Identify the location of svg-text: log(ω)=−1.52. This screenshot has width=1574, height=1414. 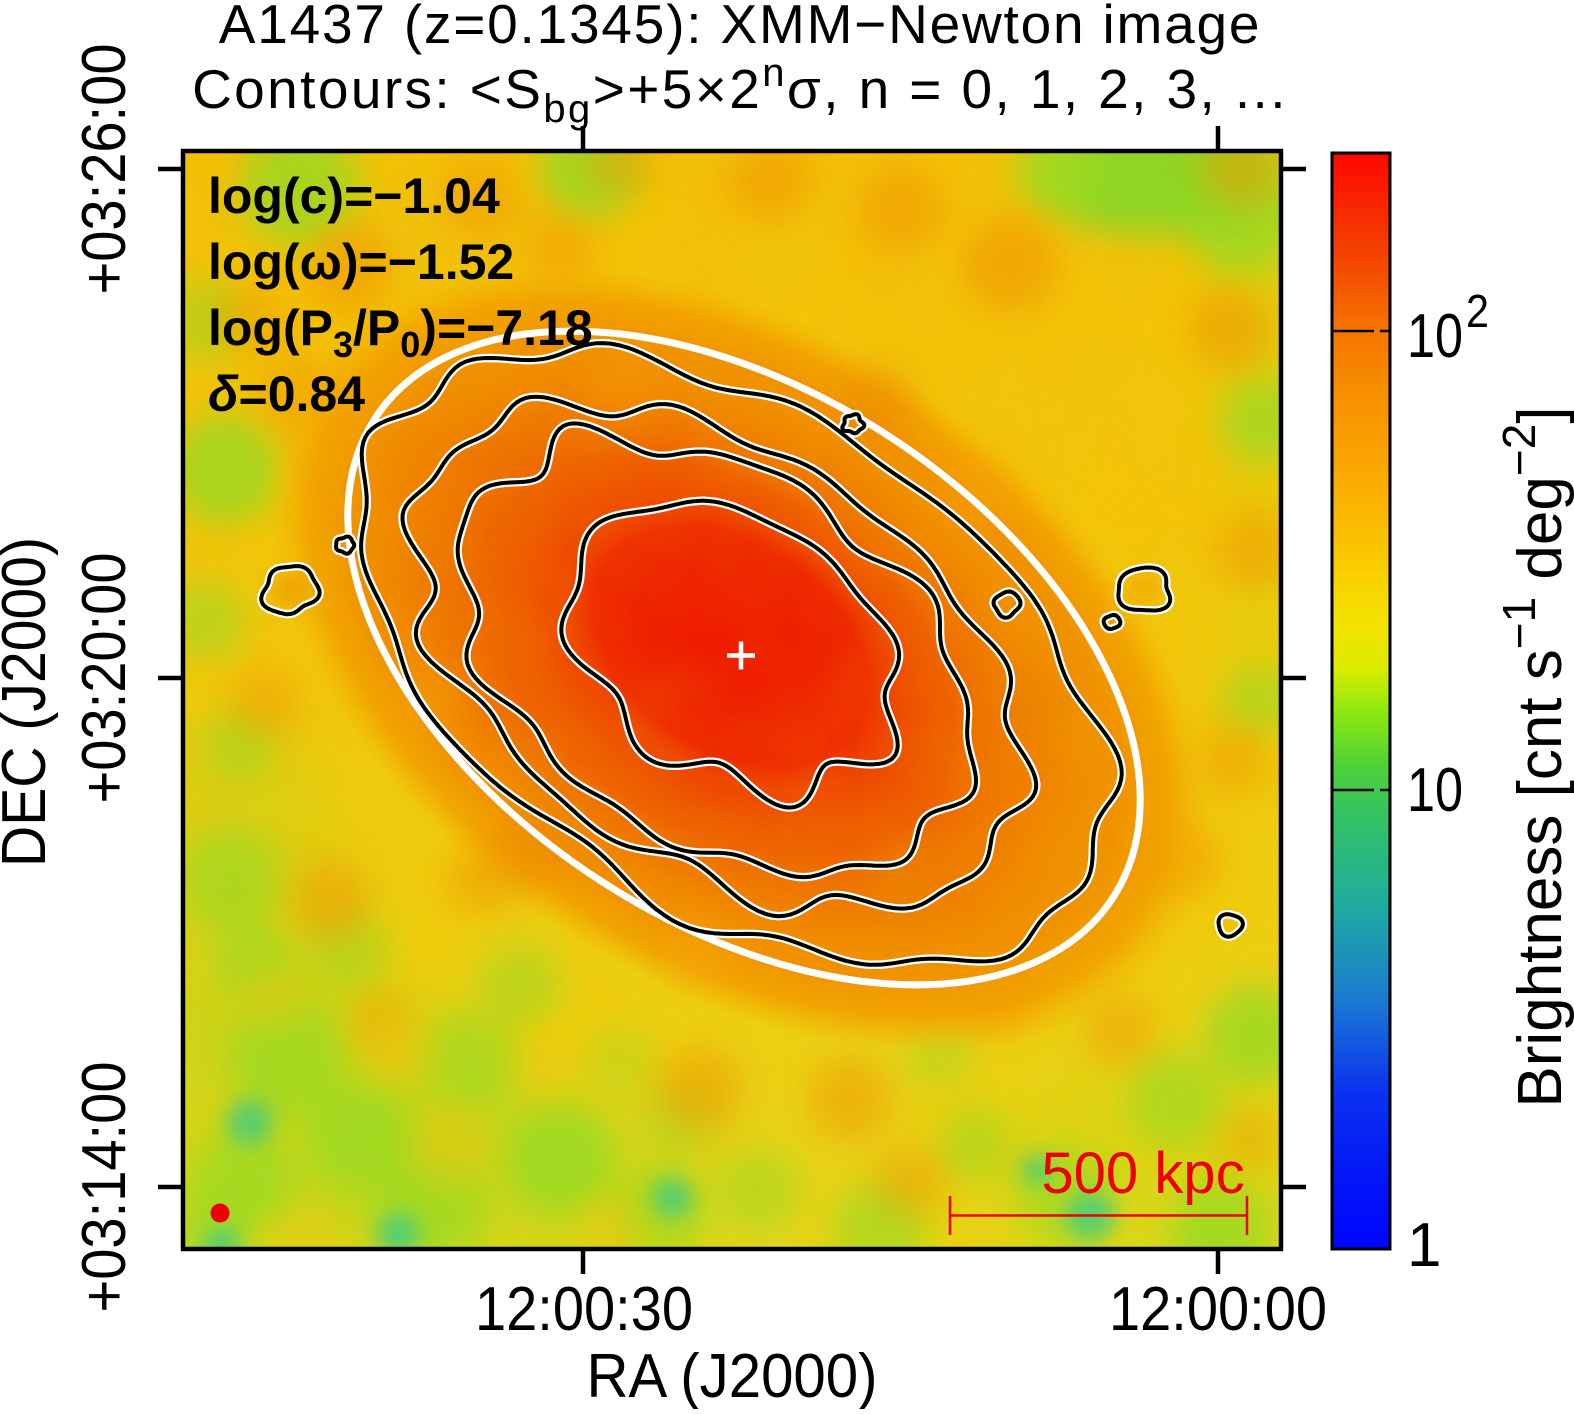
(361, 262).